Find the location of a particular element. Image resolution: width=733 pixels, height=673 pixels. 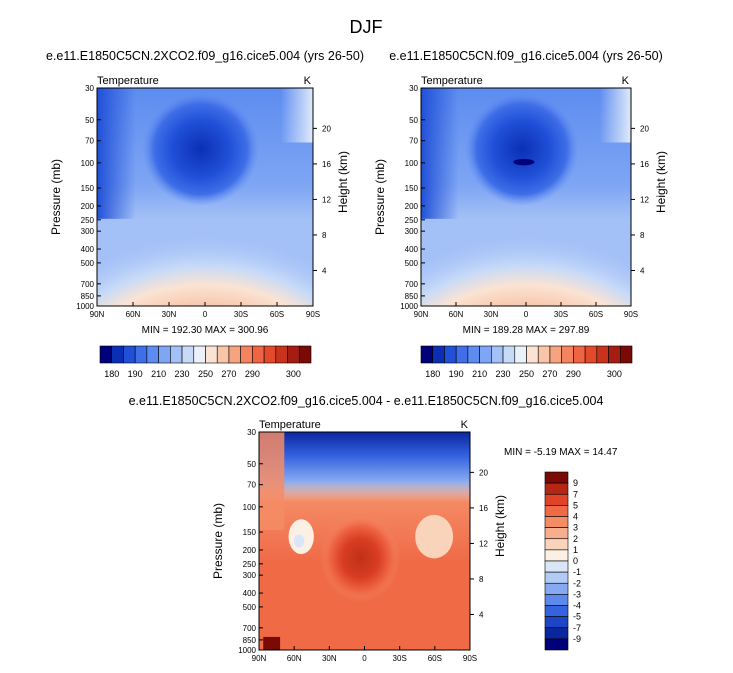

y-tick-label: 400 is located at coordinates (88, 249).